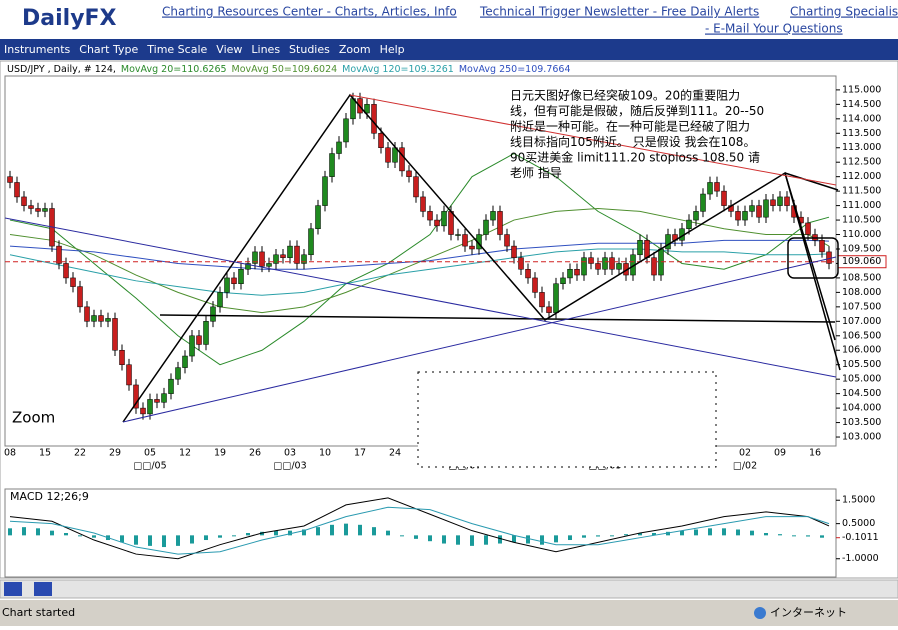  Describe the element at coordinates (808, 612) in the screenshot. I see `zone-text: インターネット` at that location.